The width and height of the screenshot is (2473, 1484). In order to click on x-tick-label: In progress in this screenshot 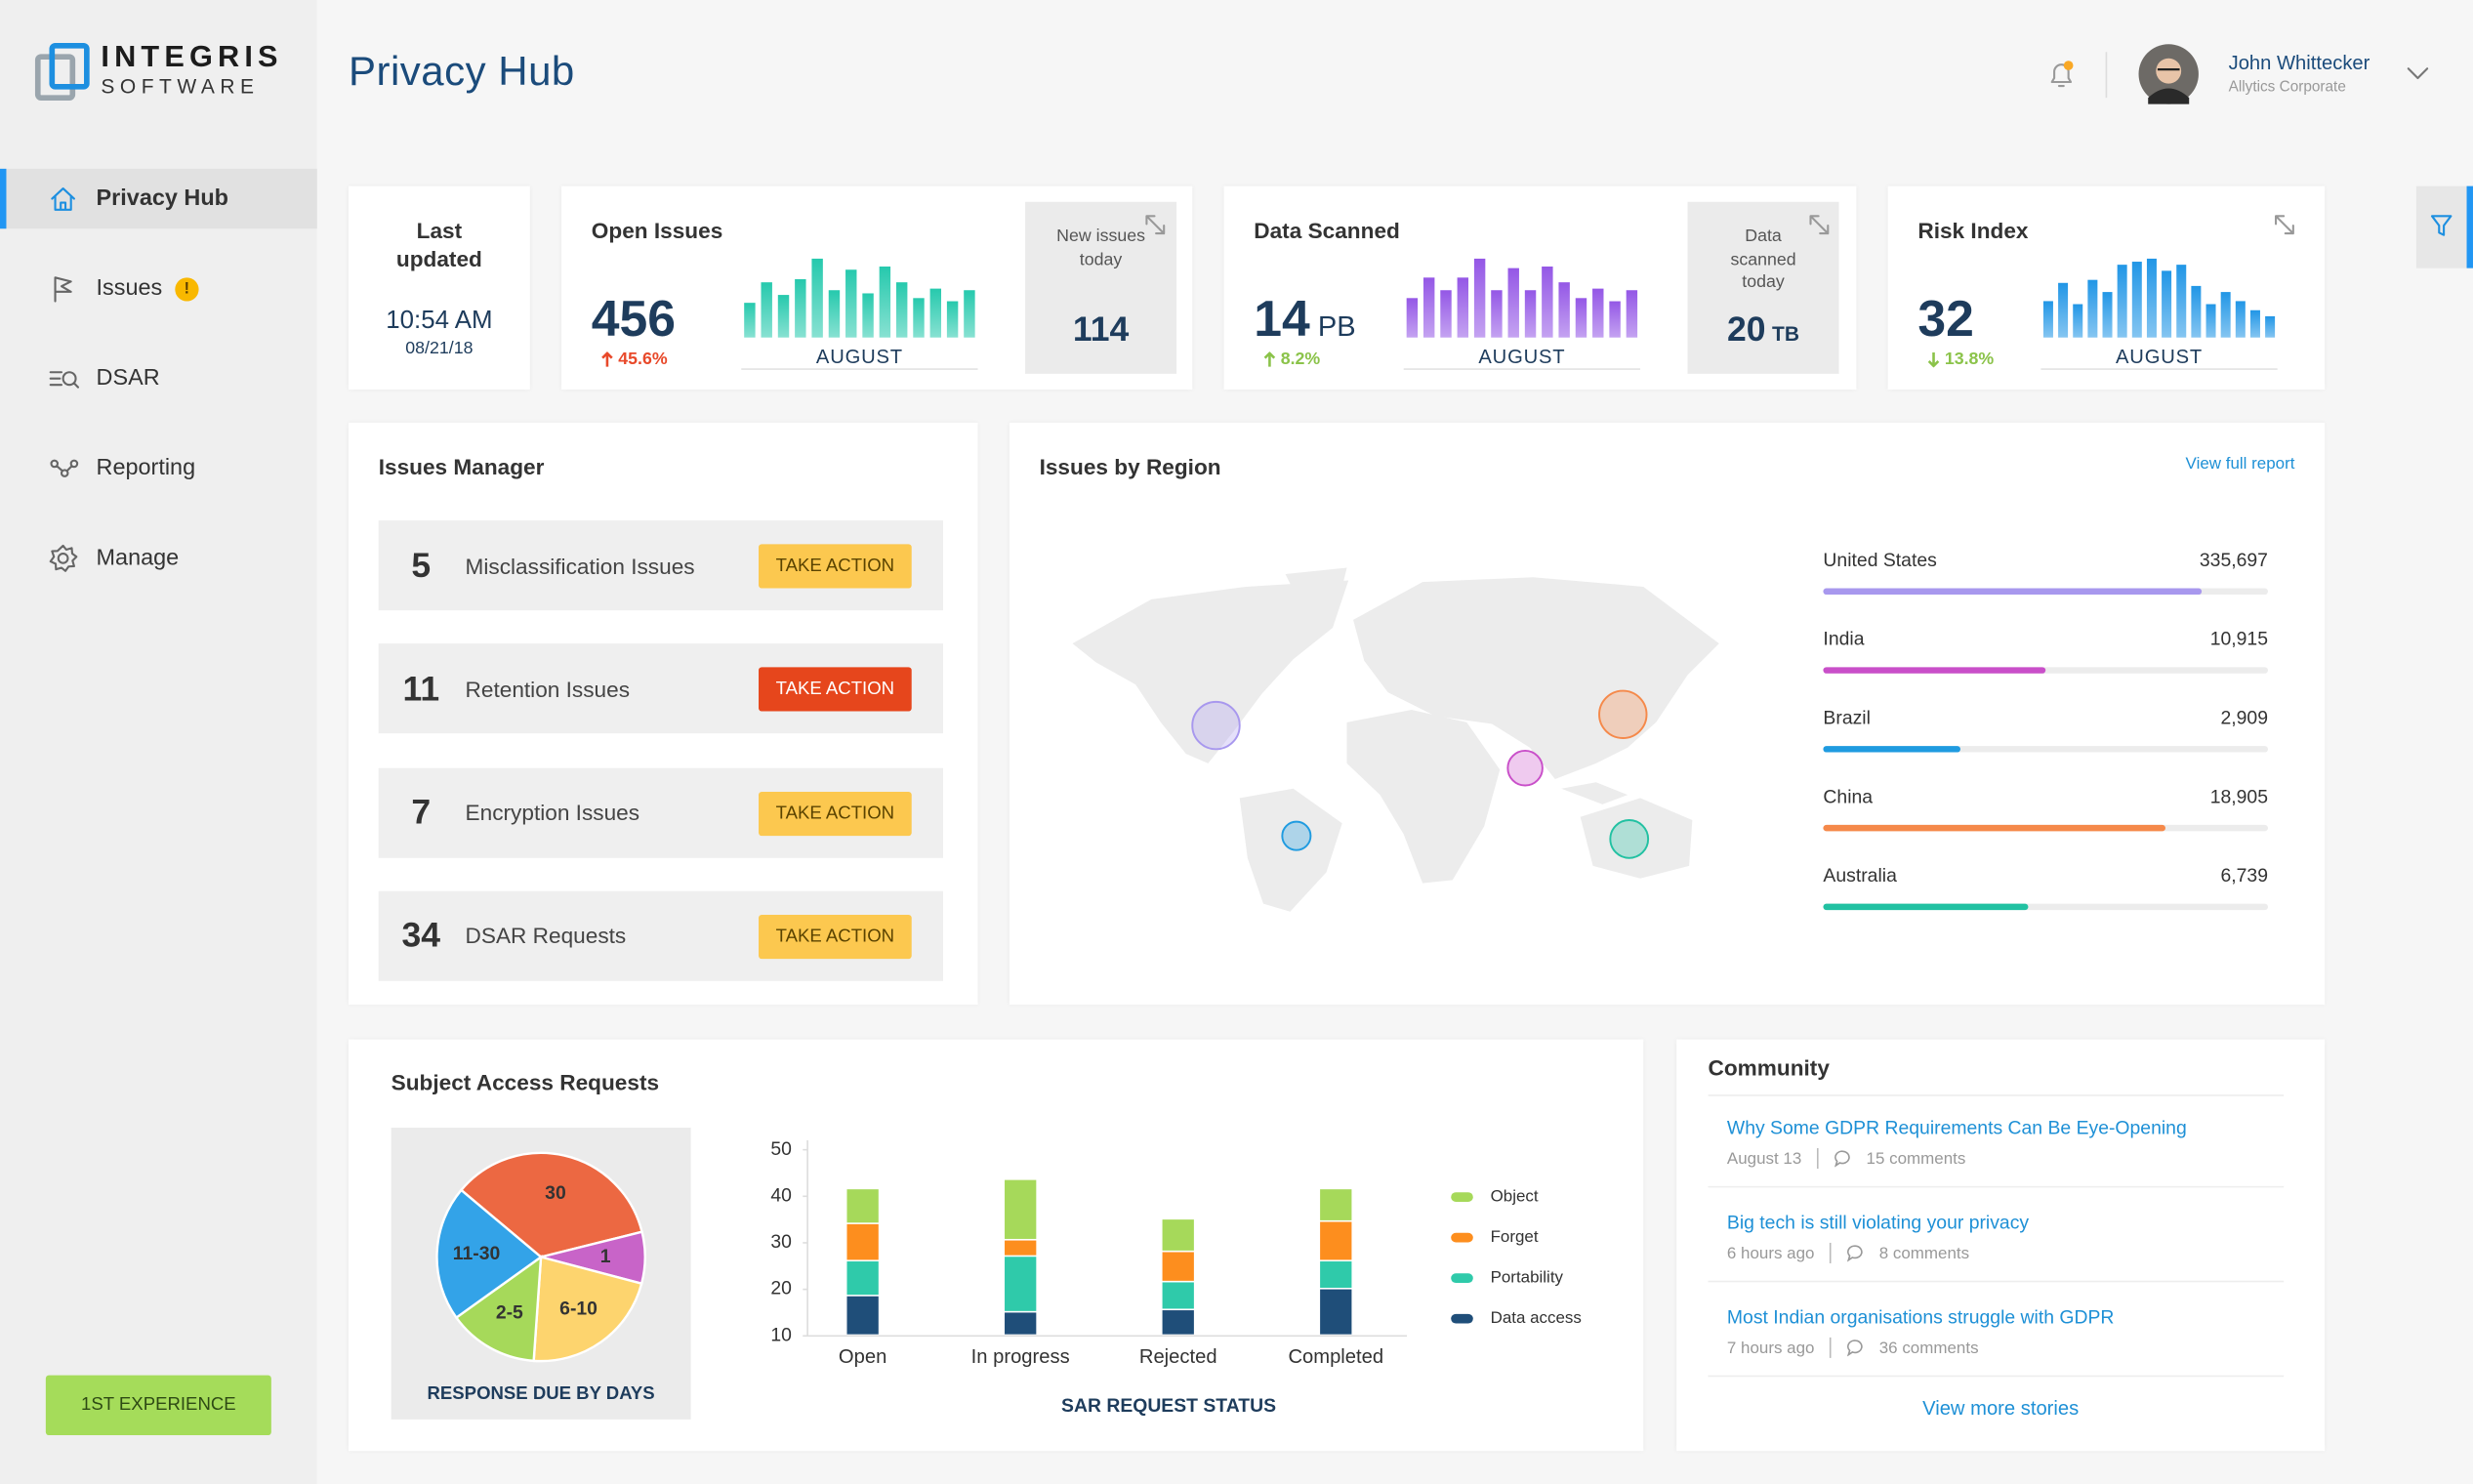, I will do `click(1020, 1357)`.